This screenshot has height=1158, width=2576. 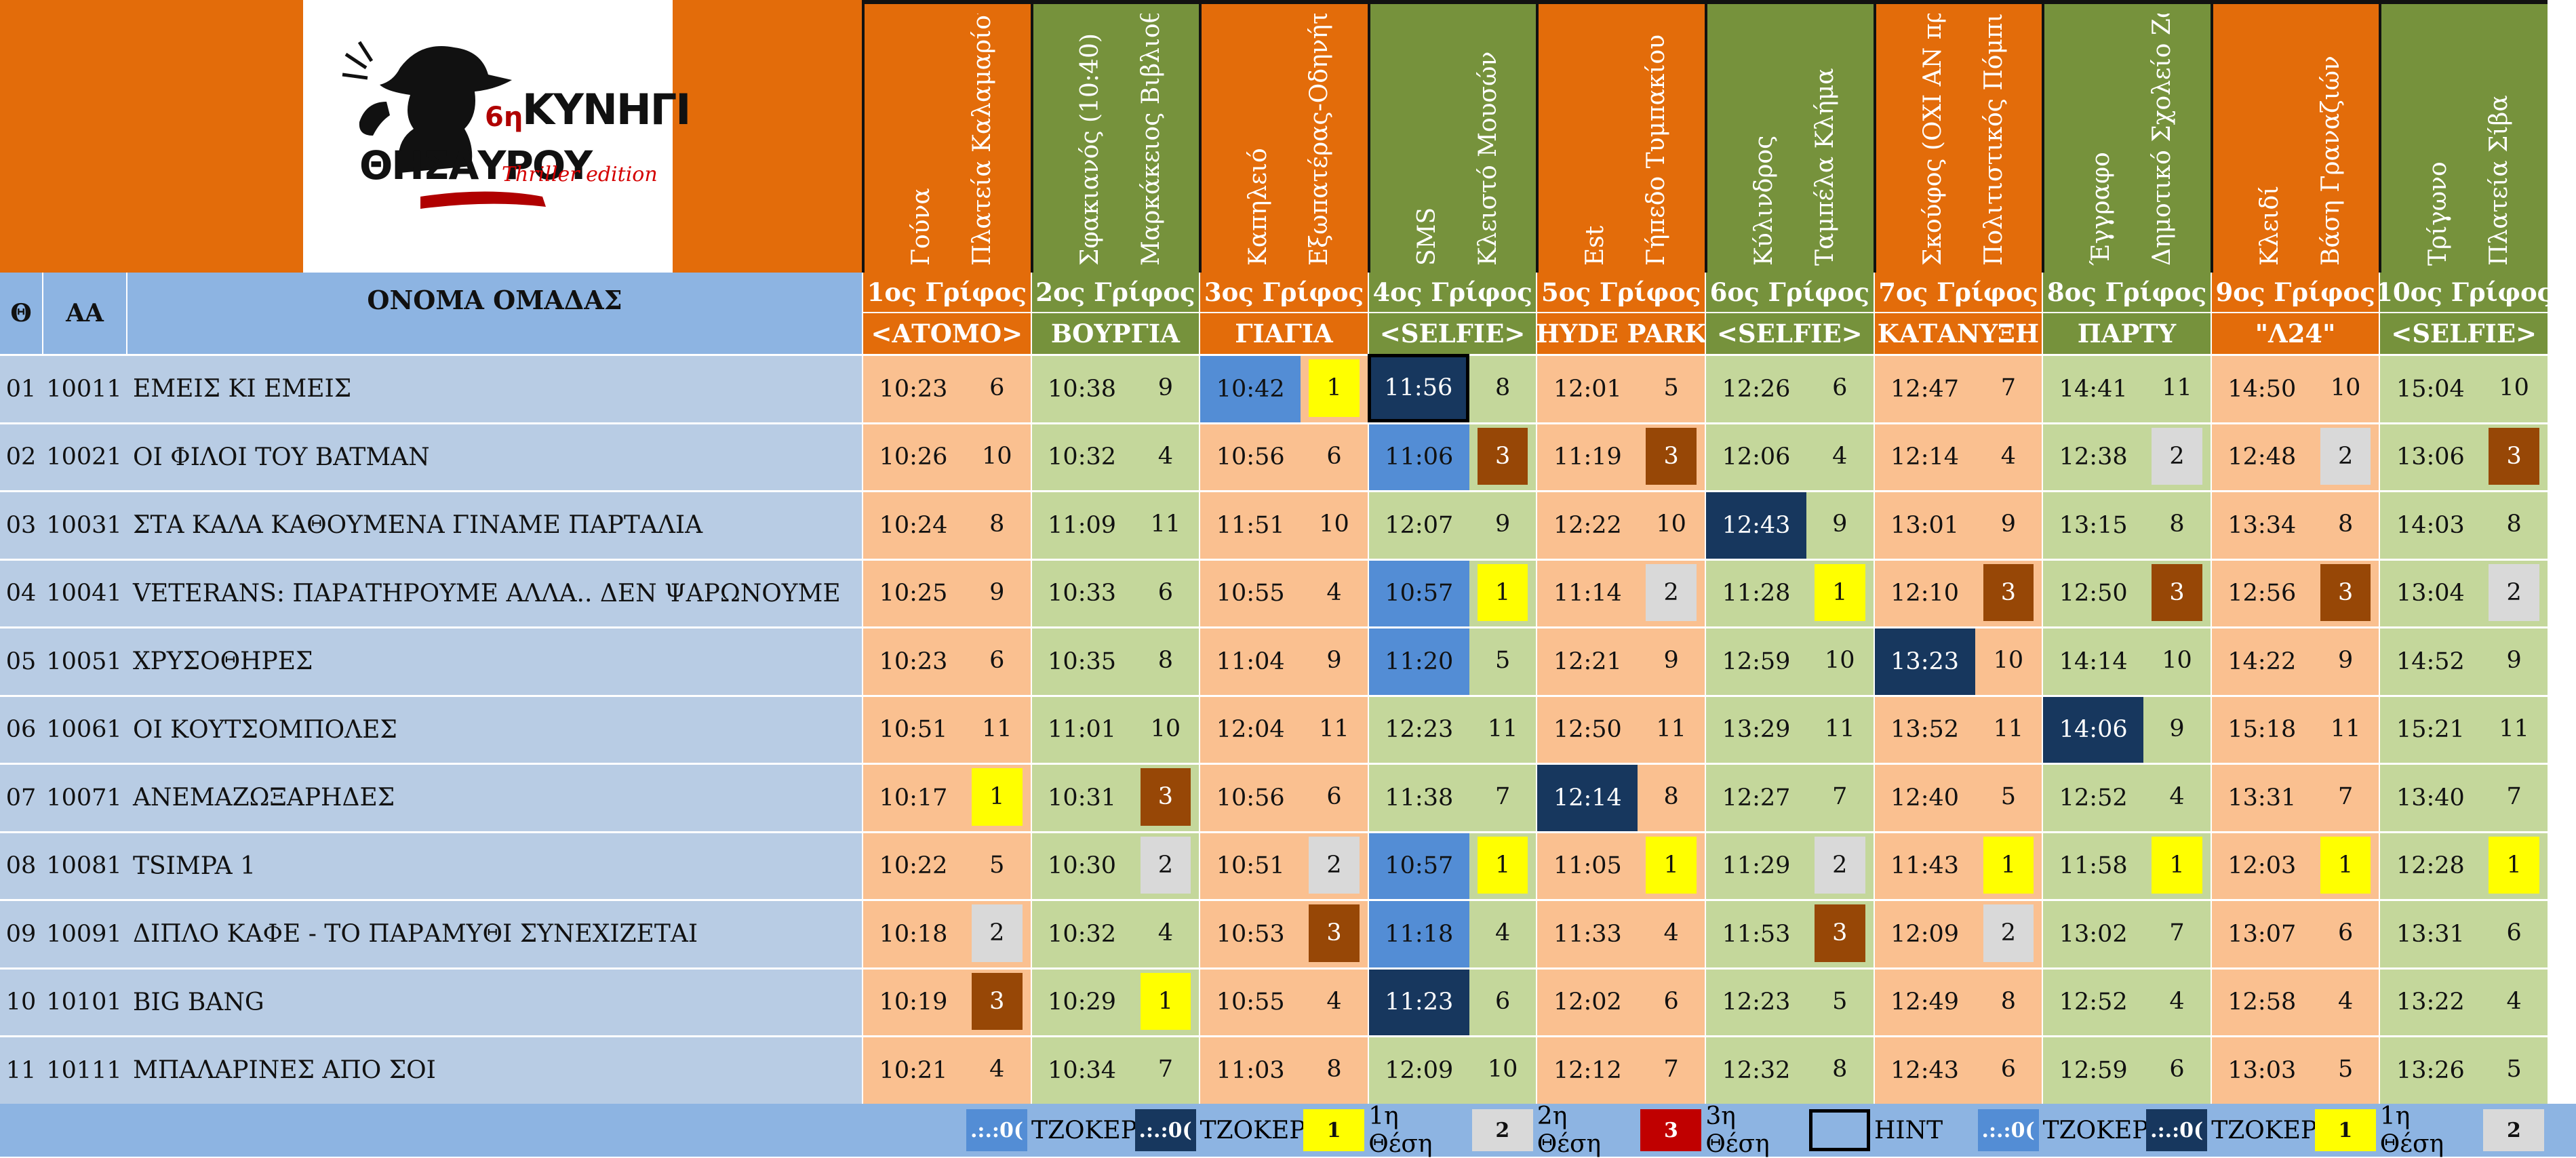 I want to click on clue-time: 11:14, so click(x=1587, y=592).